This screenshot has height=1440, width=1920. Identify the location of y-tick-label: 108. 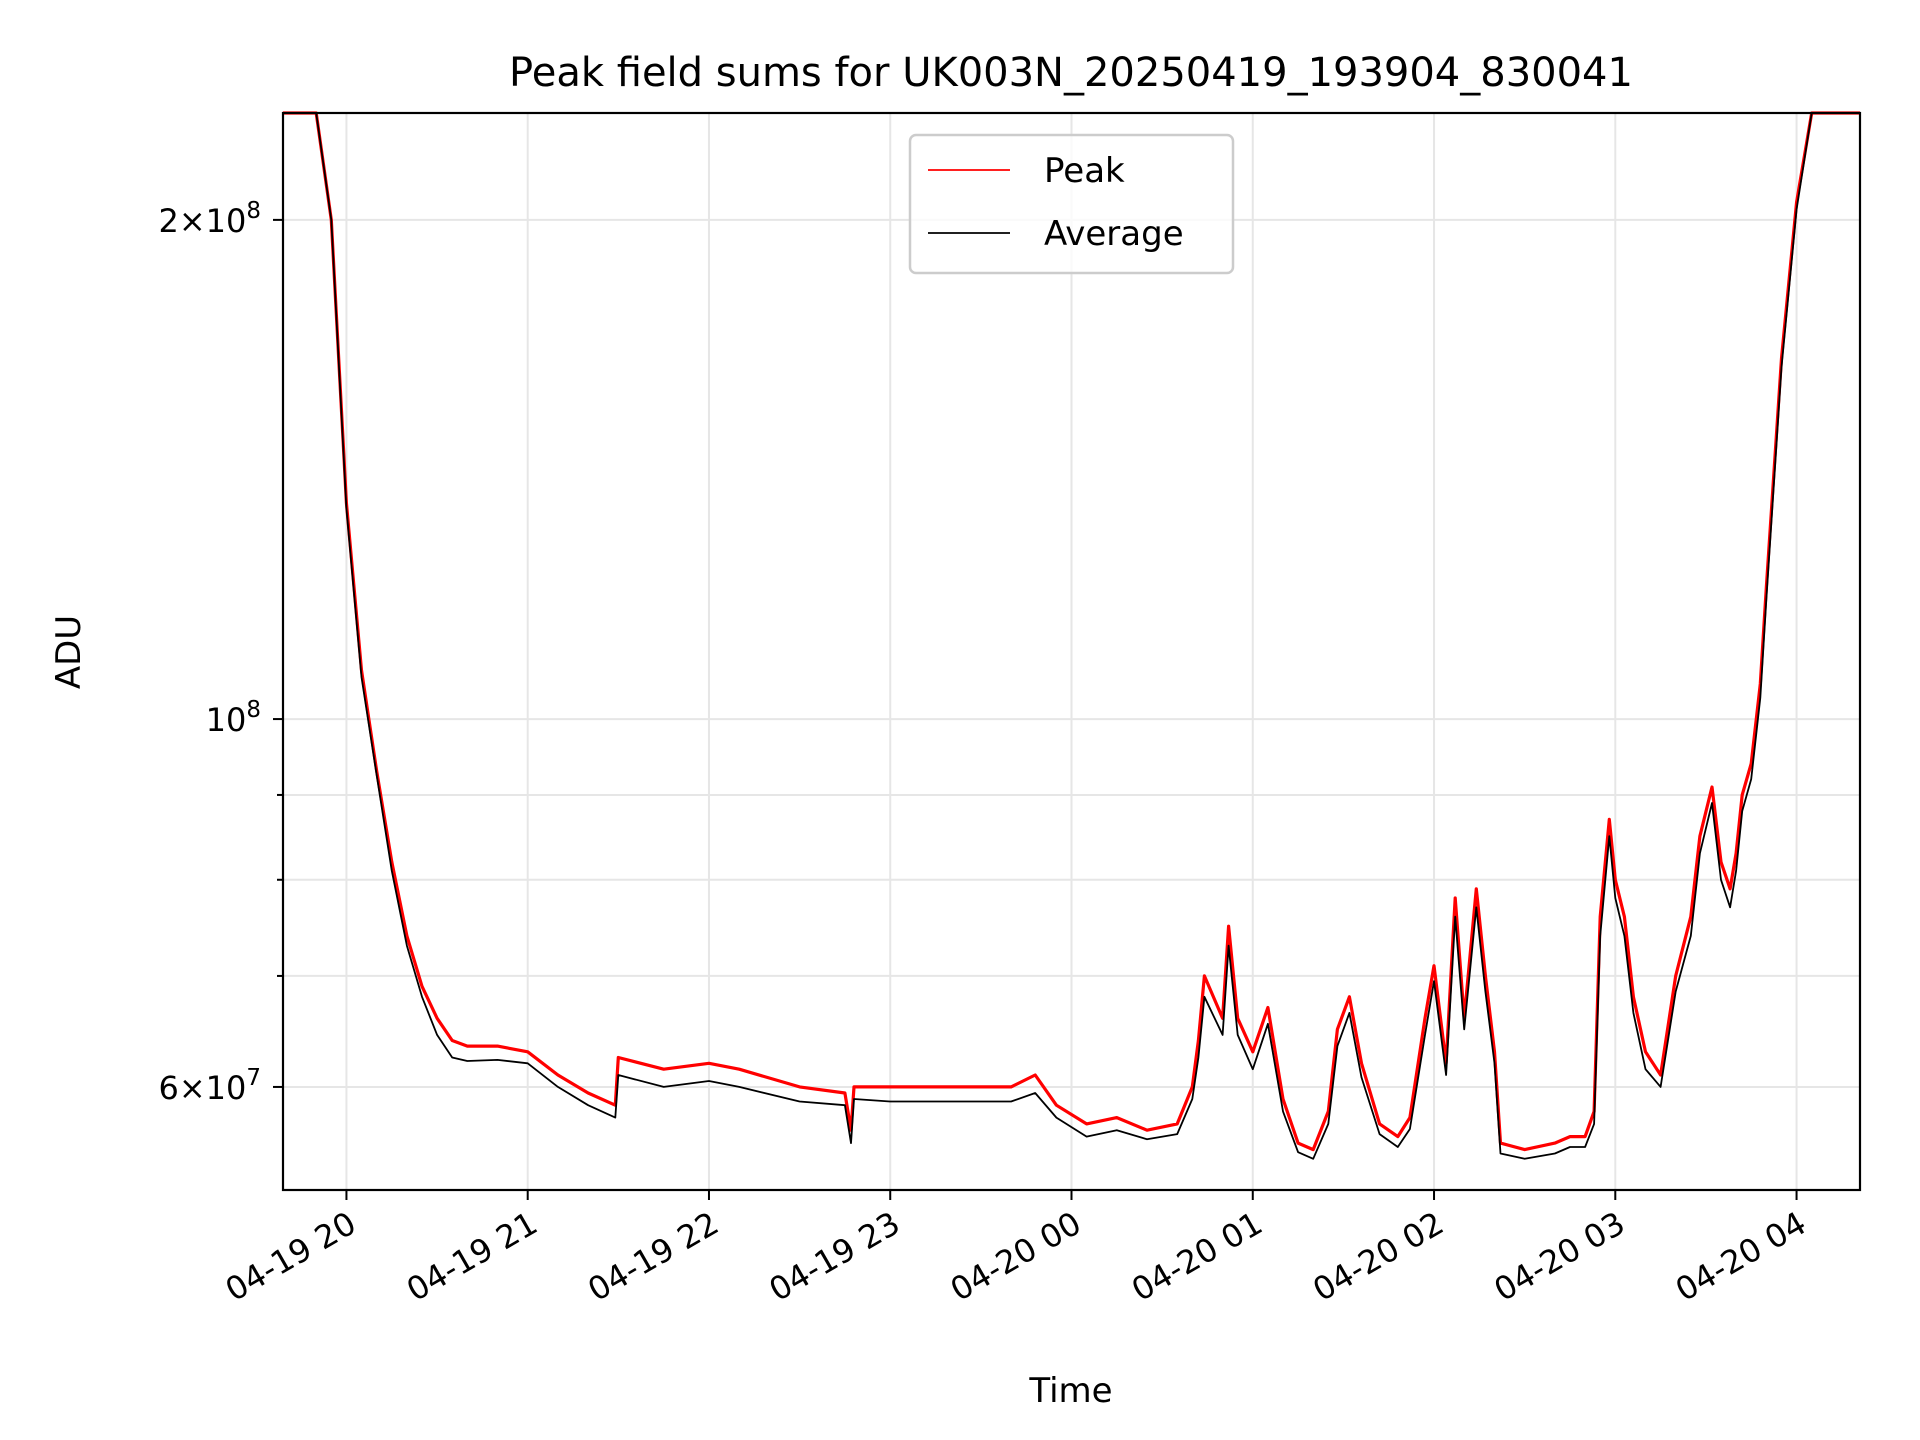
(233, 718).